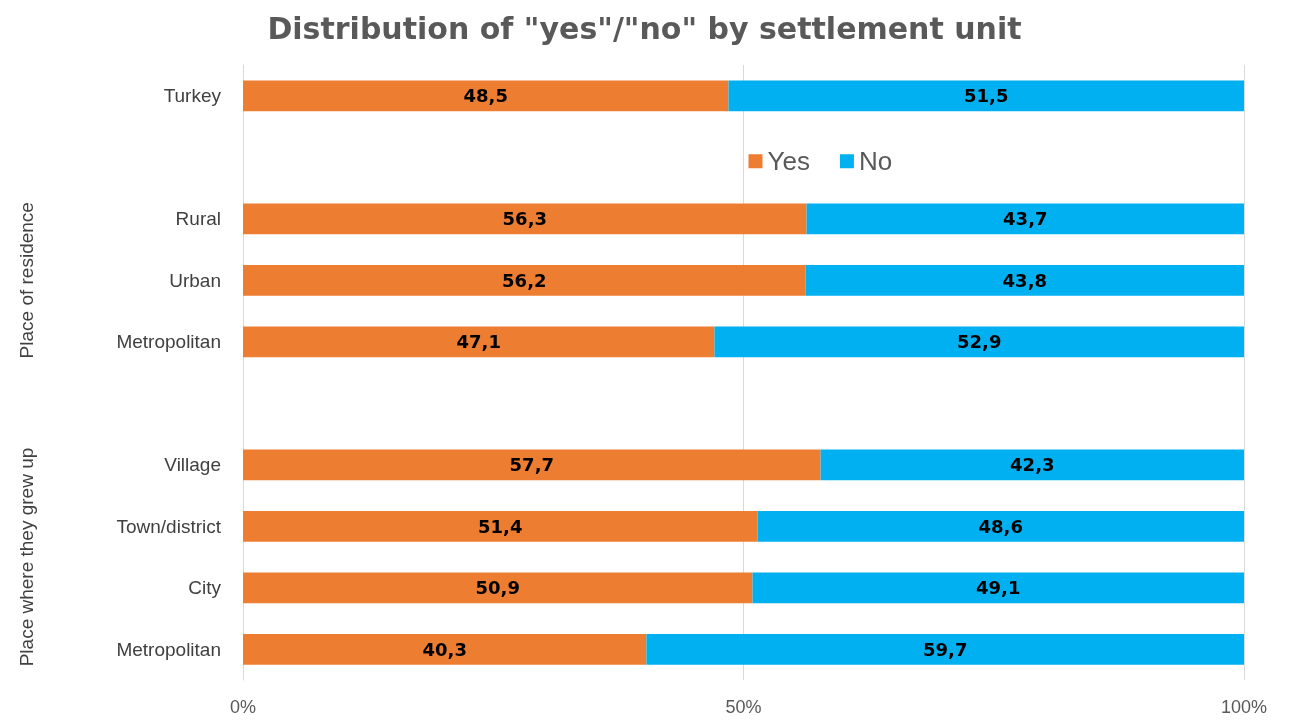 This screenshot has height=725, width=1289. I want to click on data-label: 50,9, so click(497, 588).